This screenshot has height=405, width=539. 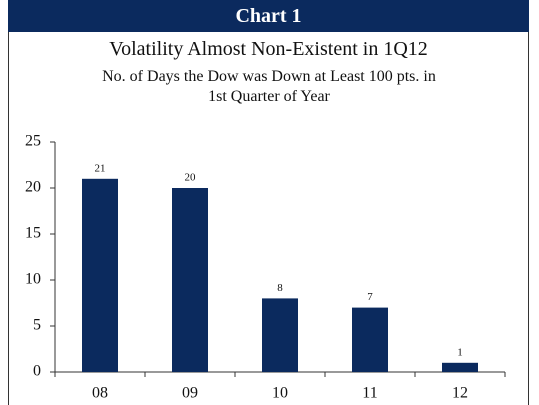 What do you see at coordinates (33, 141) in the screenshot?
I see `y-tick-label: 25` at bounding box center [33, 141].